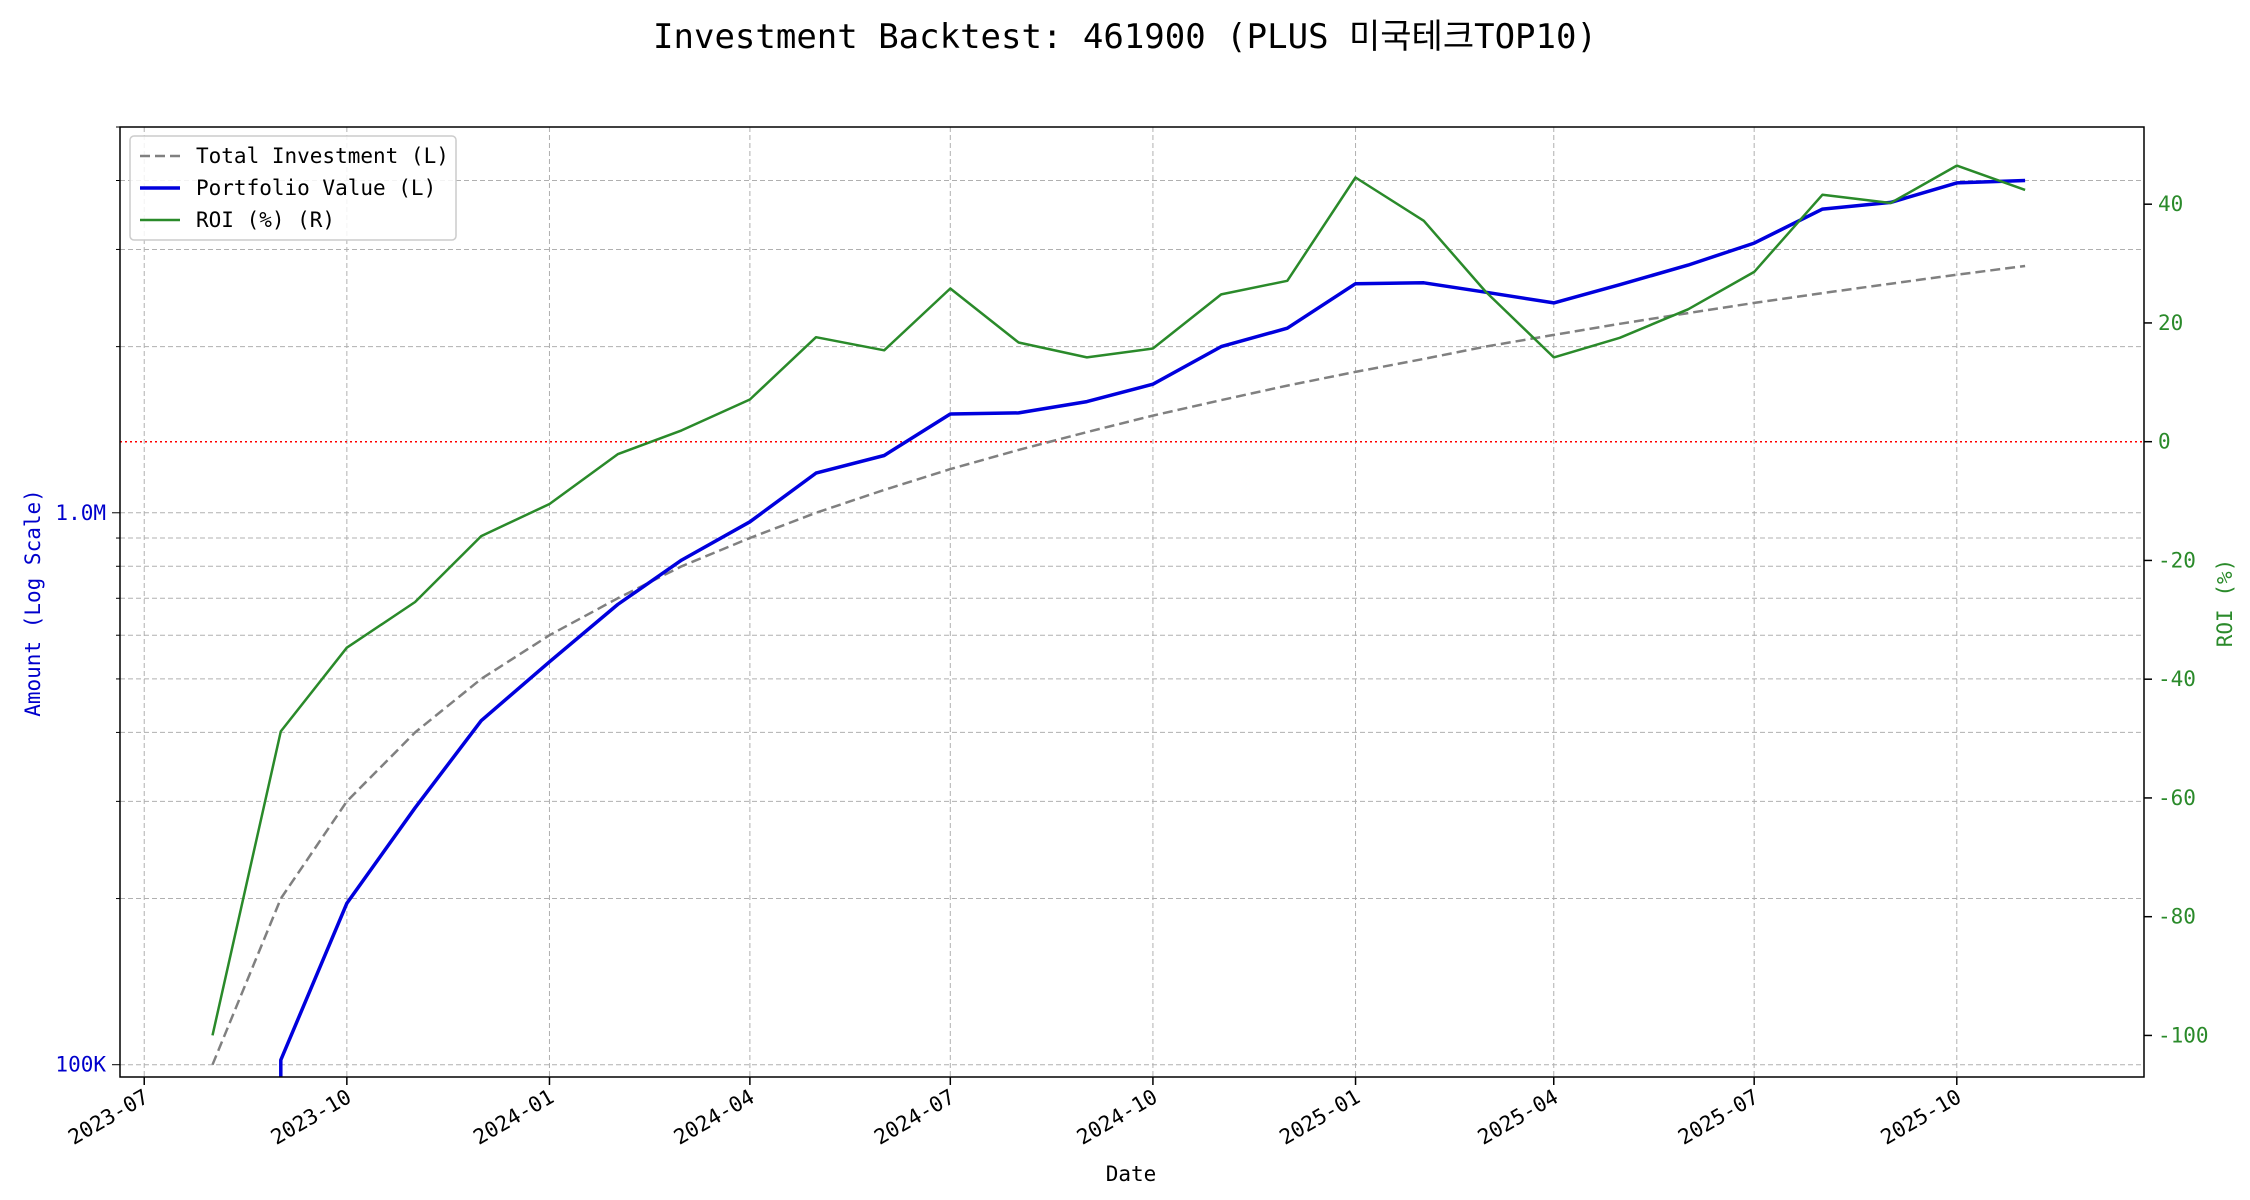 The height and width of the screenshot is (1200, 2250). What do you see at coordinates (2164, 442) in the screenshot?
I see `y-right-tick-label: 0` at bounding box center [2164, 442].